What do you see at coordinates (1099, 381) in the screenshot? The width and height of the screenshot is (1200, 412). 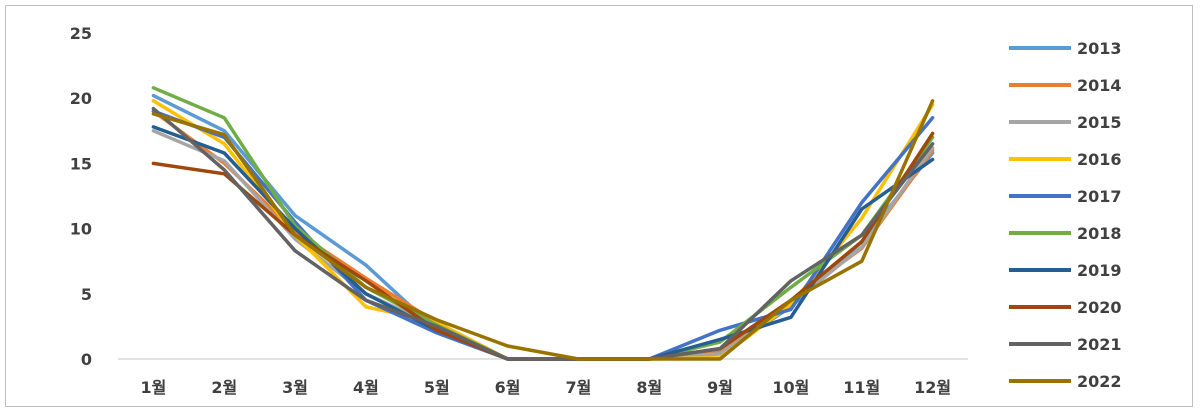 I see `legend-label: 2022` at bounding box center [1099, 381].